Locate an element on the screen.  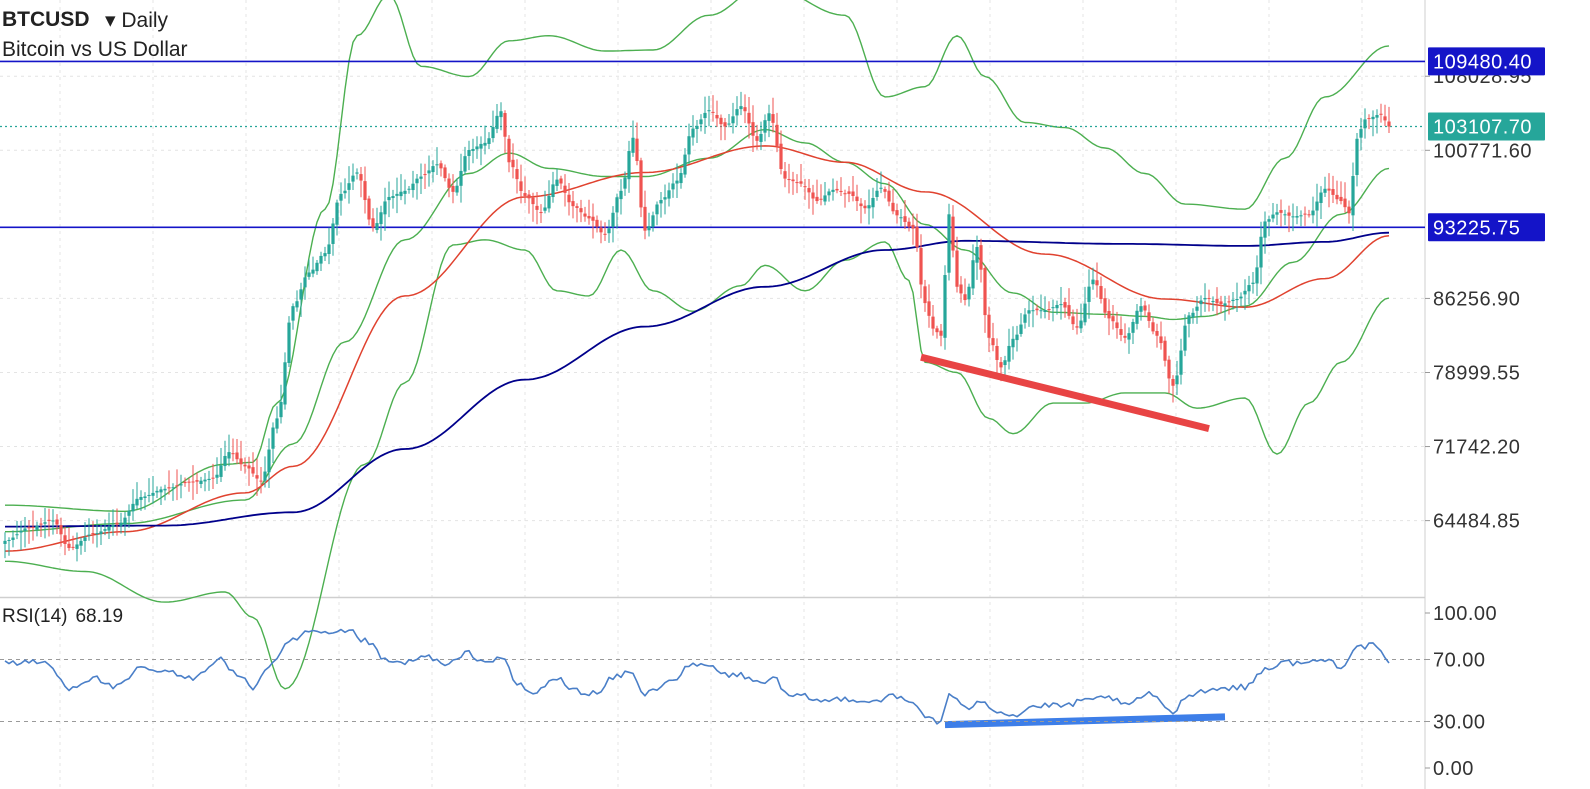
rsi-legend: RSI(14) 68.19 is located at coordinates (66, 617).